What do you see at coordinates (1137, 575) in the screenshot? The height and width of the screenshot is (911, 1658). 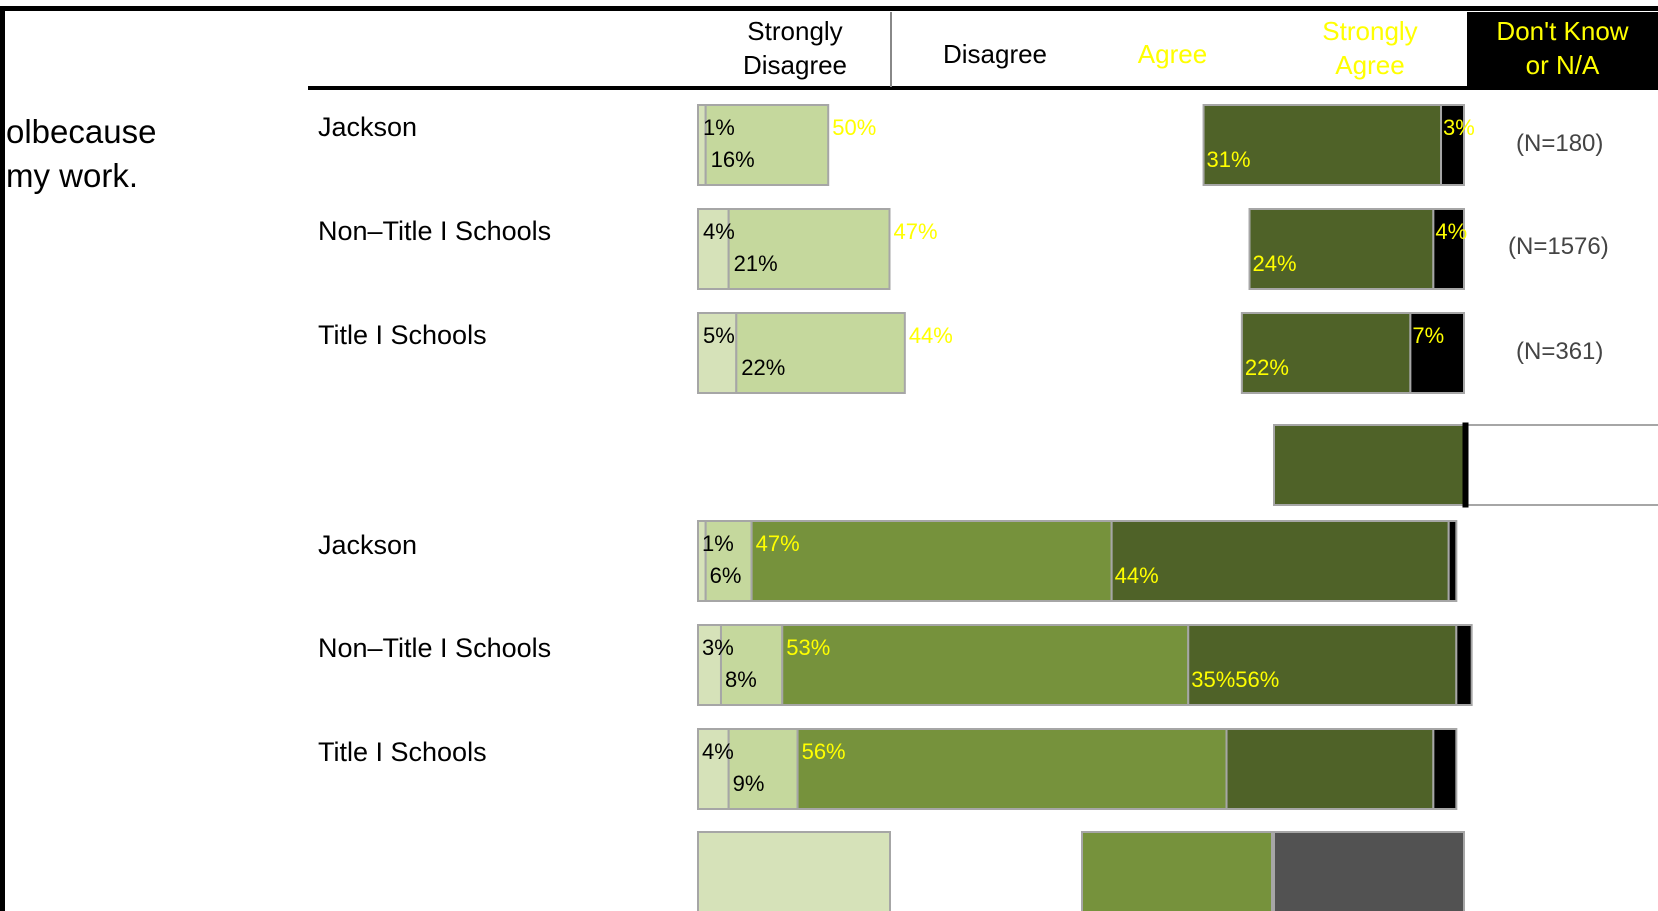 I see `label-strongly-agree: 44%` at bounding box center [1137, 575].